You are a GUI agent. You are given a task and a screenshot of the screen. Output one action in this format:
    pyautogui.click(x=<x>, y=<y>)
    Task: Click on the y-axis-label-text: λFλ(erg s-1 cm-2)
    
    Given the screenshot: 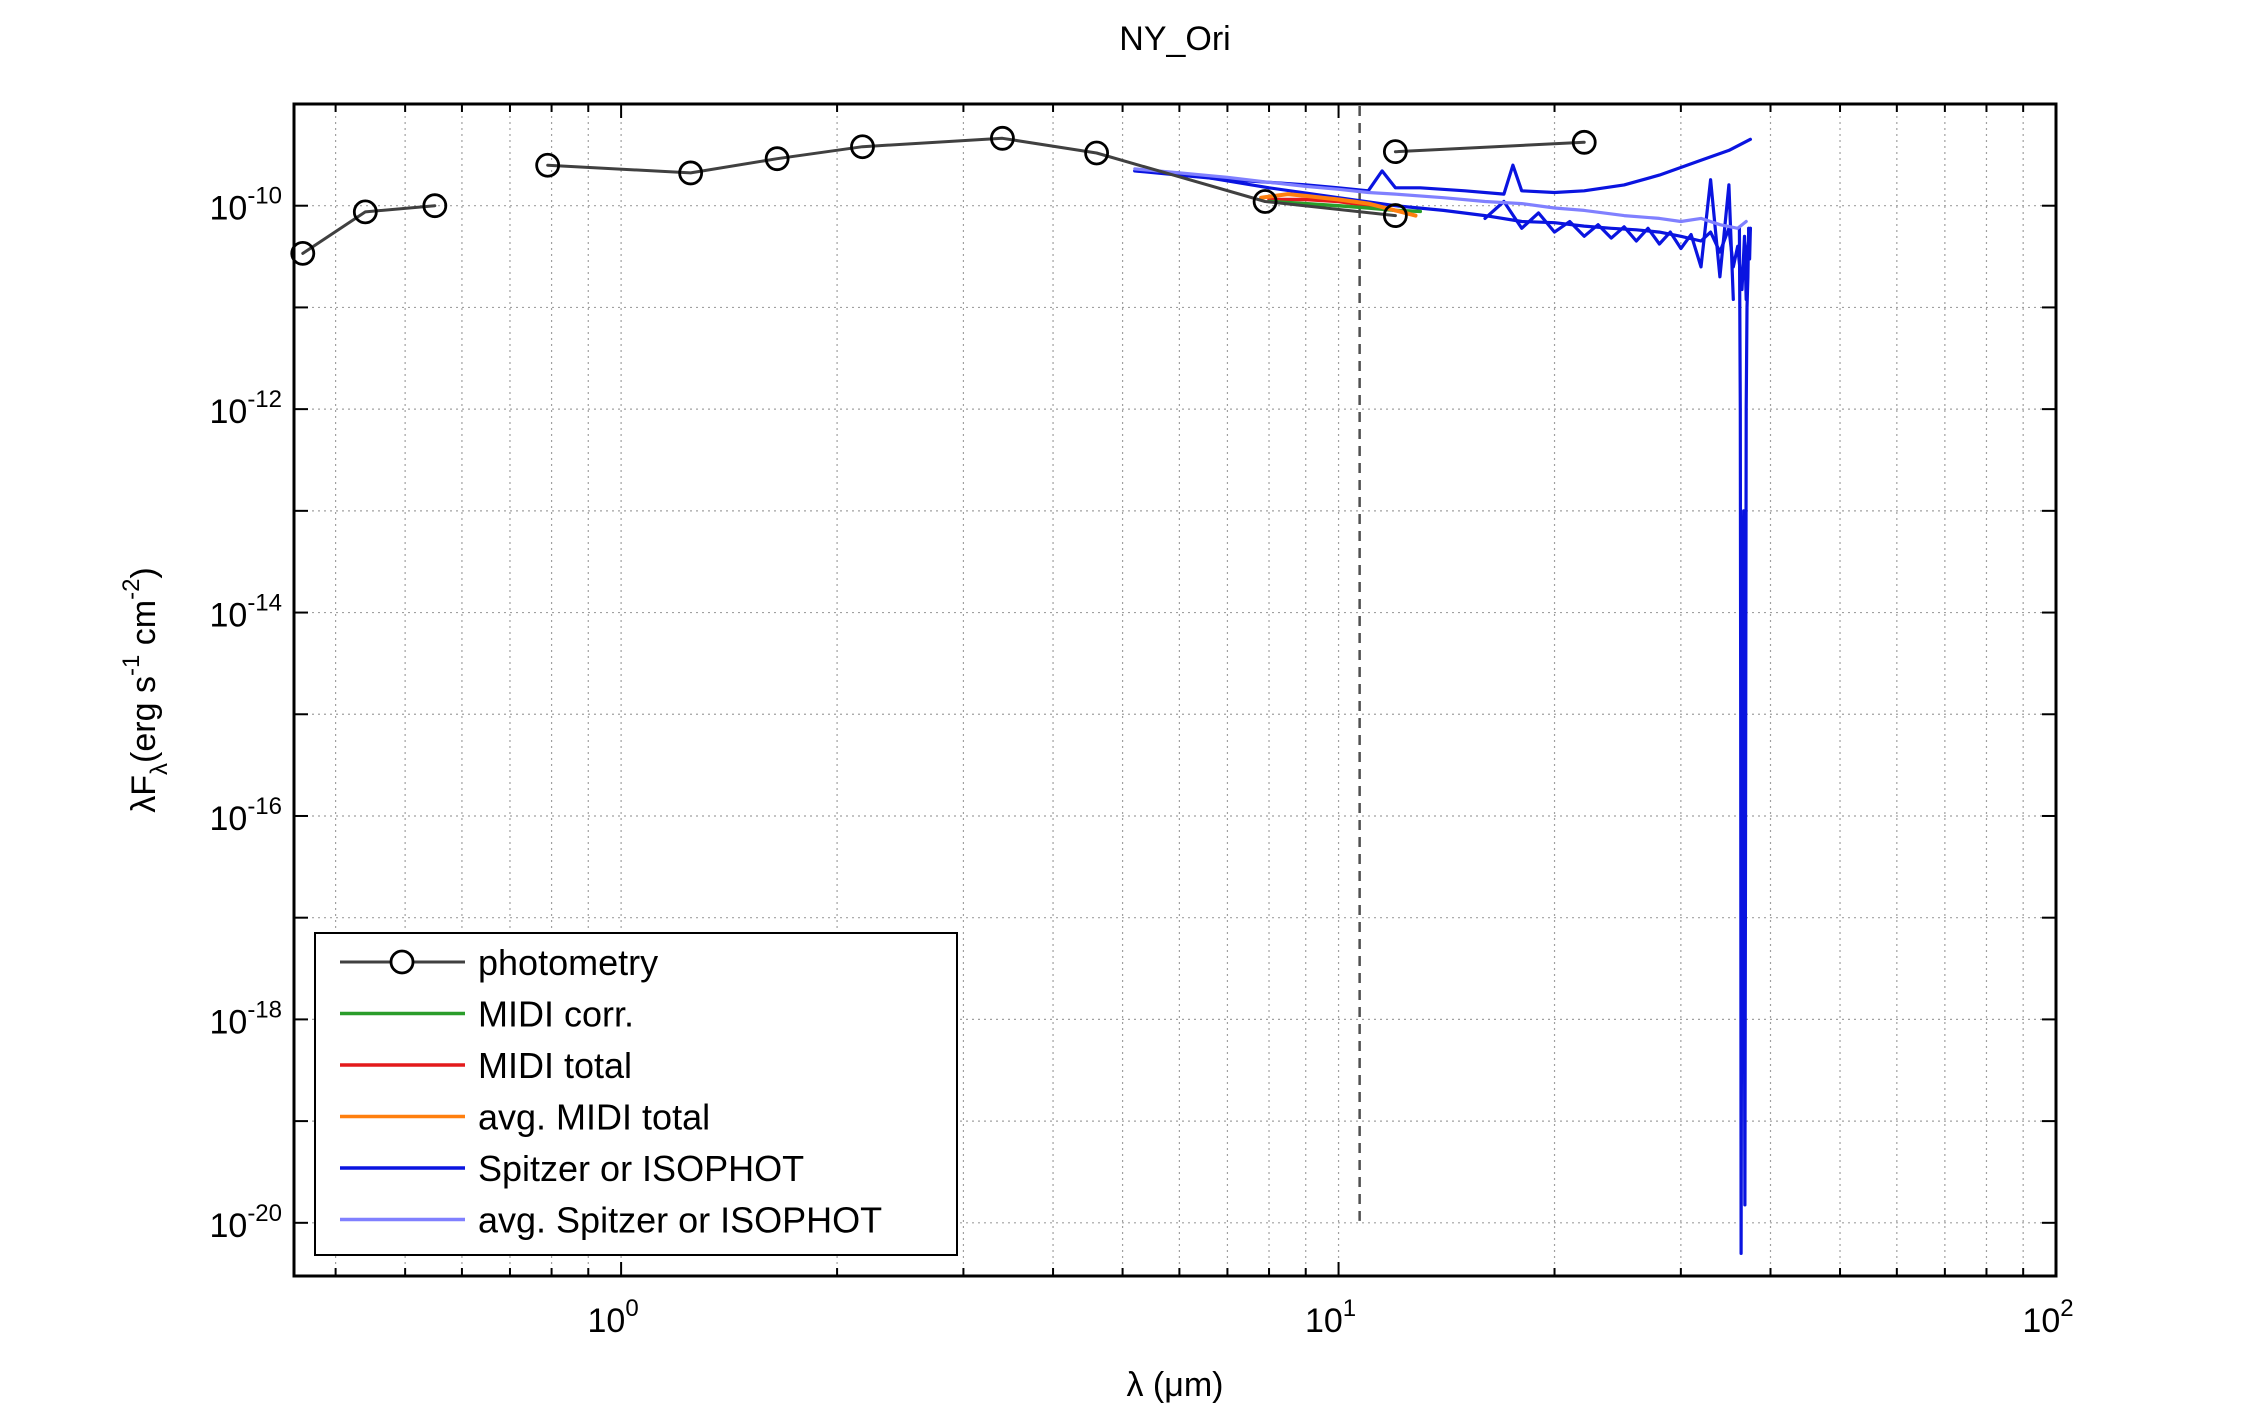 What is the action you would take?
    pyautogui.click(x=145, y=690)
    